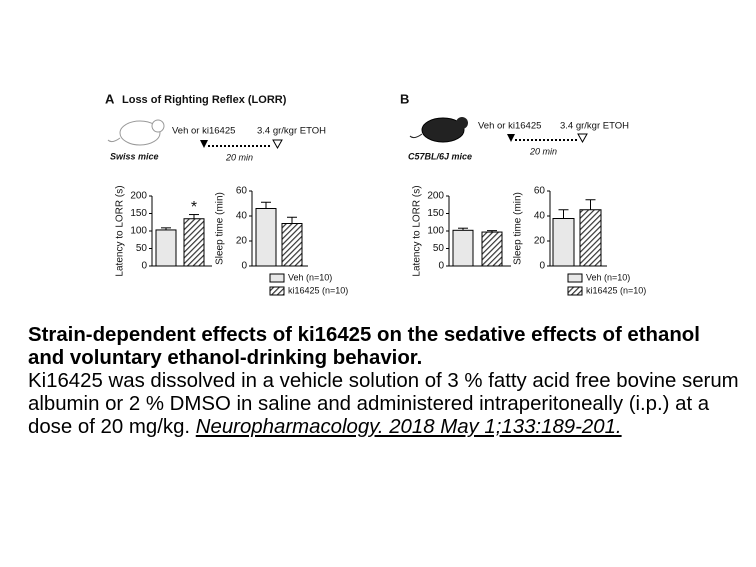 The image size is (756, 567). Describe the element at coordinates (110, 98) in the screenshot. I see `panel-label: A` at that location.